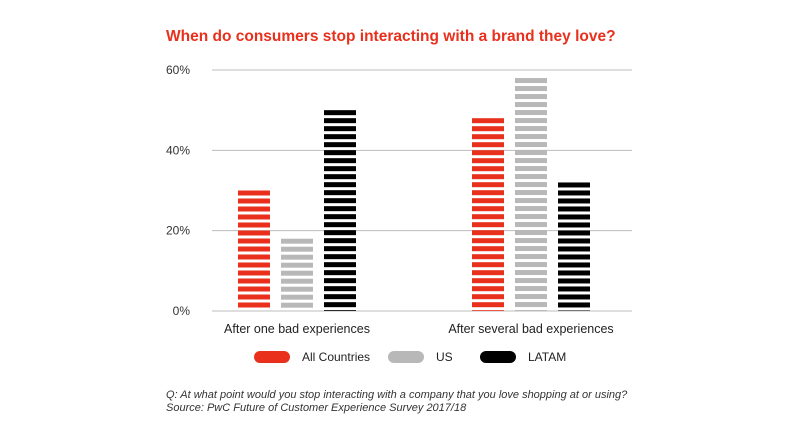 Image resolution: width=794 pixels, height=440 pixels. I want to click on legend-item-us: US, so click(420, 357).